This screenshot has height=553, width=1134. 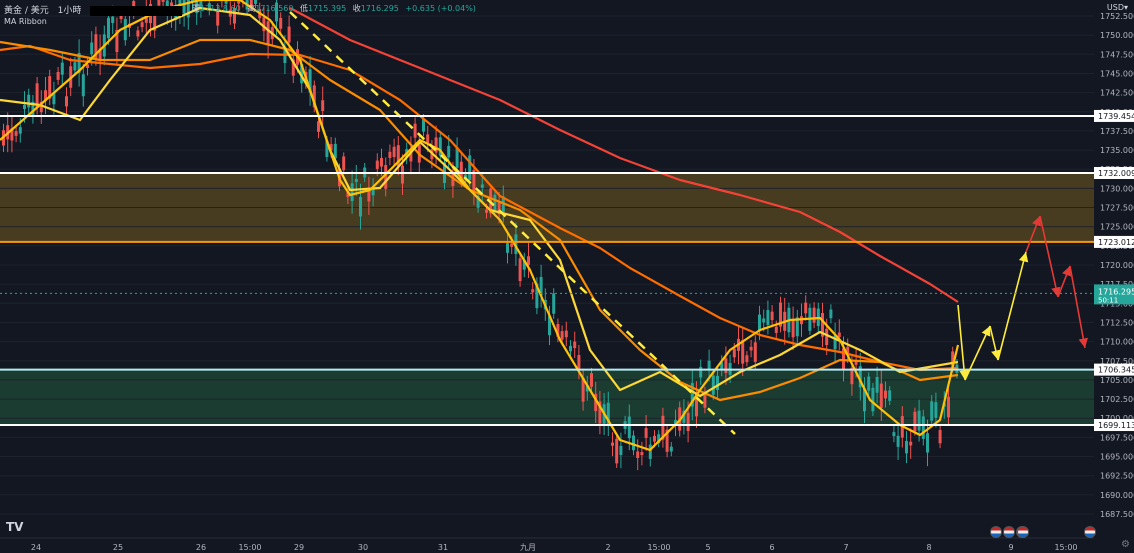 I want to click on ohlc-open: 1713.8 60, so click(x=220, y=8).